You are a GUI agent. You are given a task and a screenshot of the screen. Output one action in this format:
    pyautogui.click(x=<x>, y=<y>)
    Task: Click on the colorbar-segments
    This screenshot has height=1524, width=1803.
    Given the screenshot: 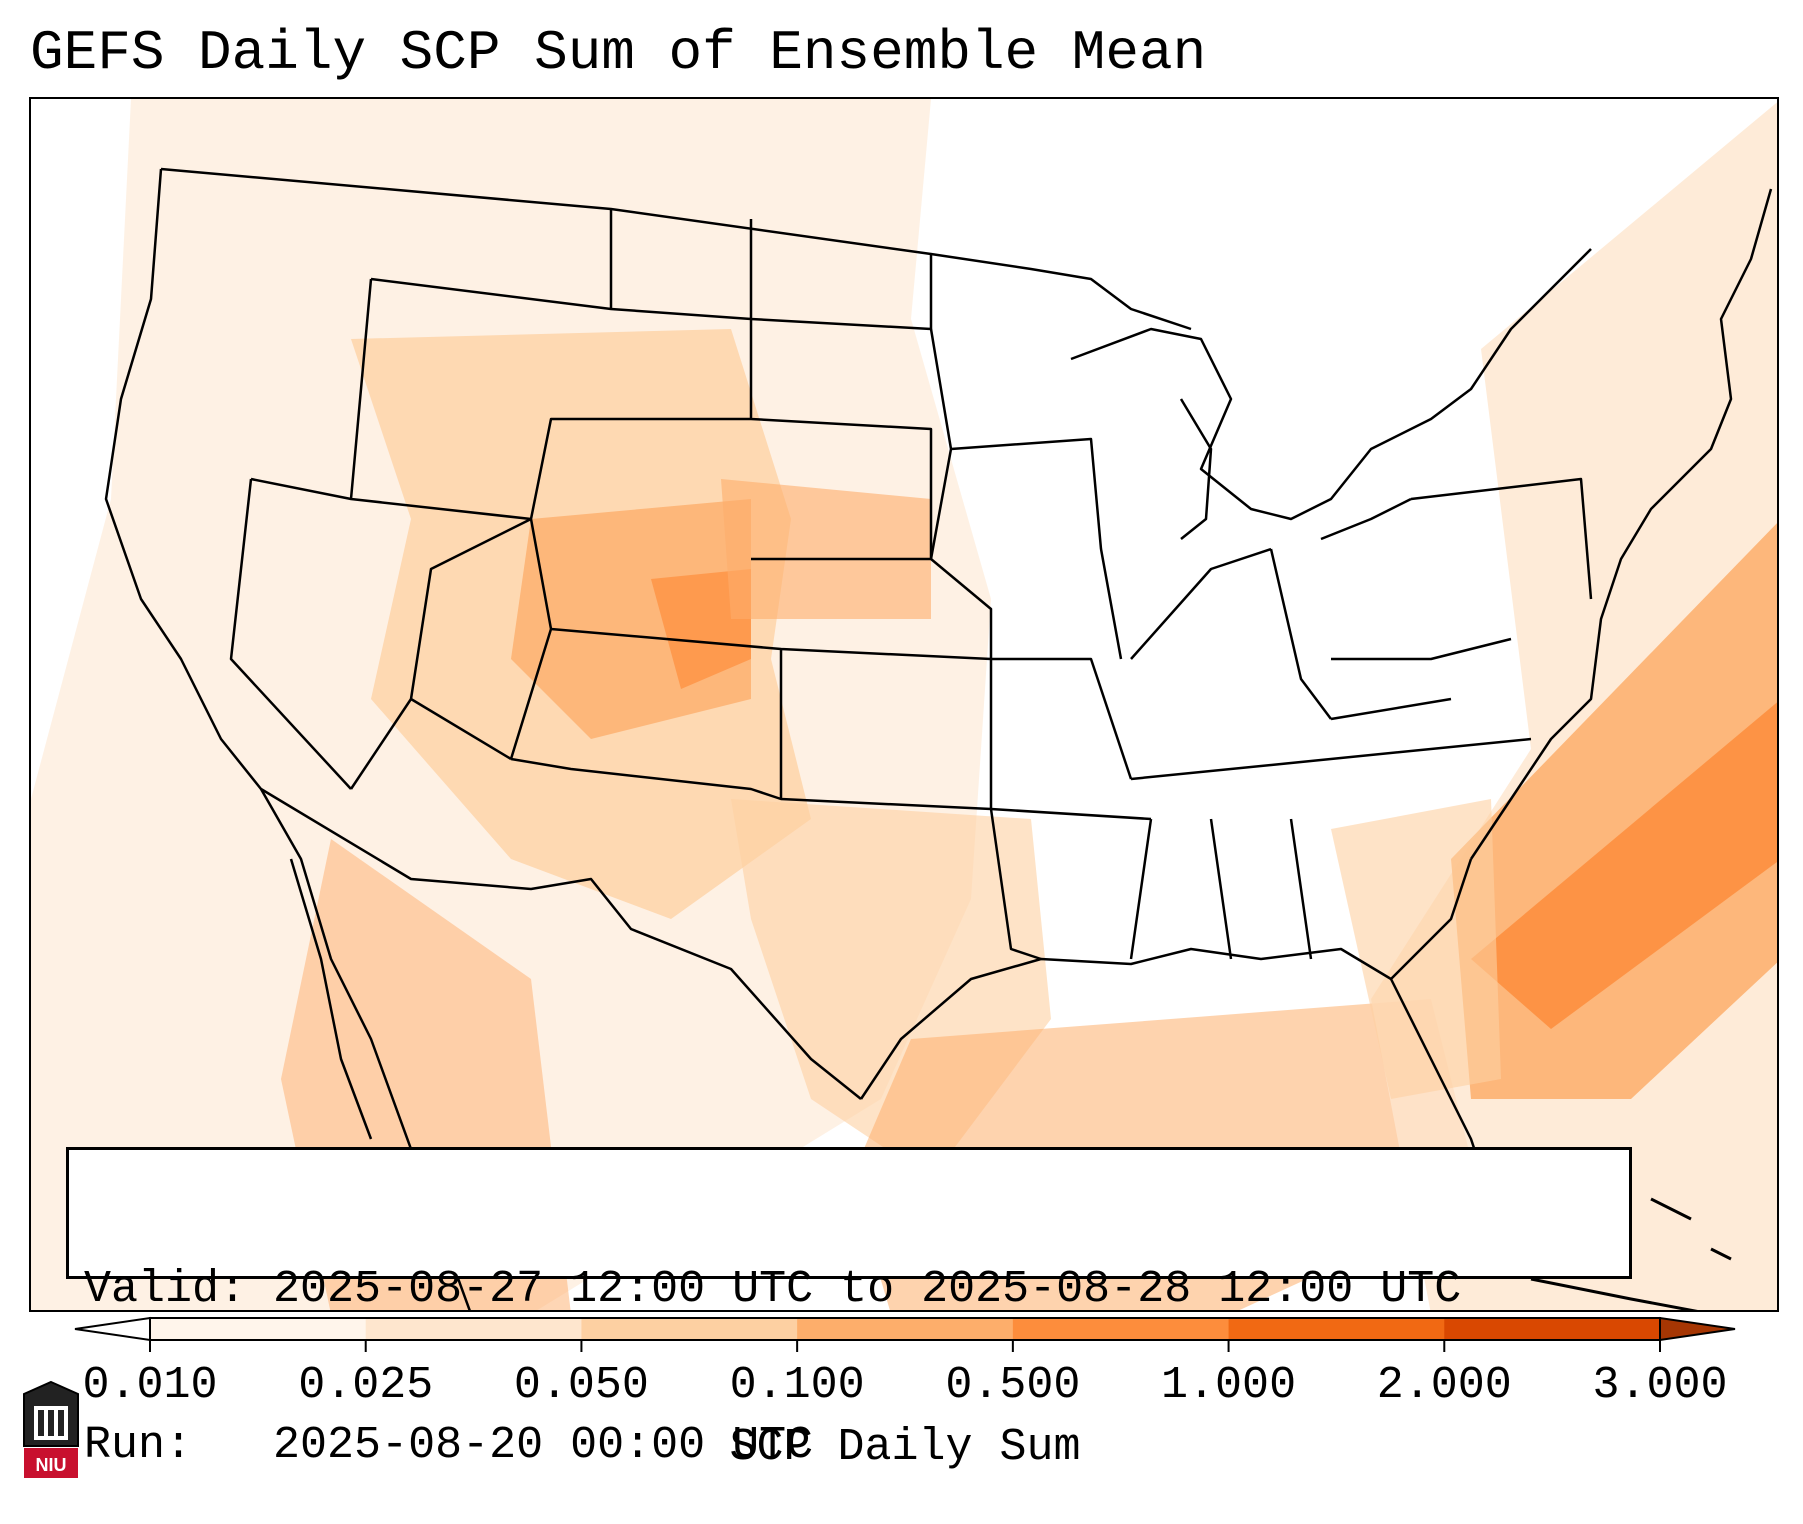 What is the action you would take?
    pyautogui.click(x=905, y=1329)
    